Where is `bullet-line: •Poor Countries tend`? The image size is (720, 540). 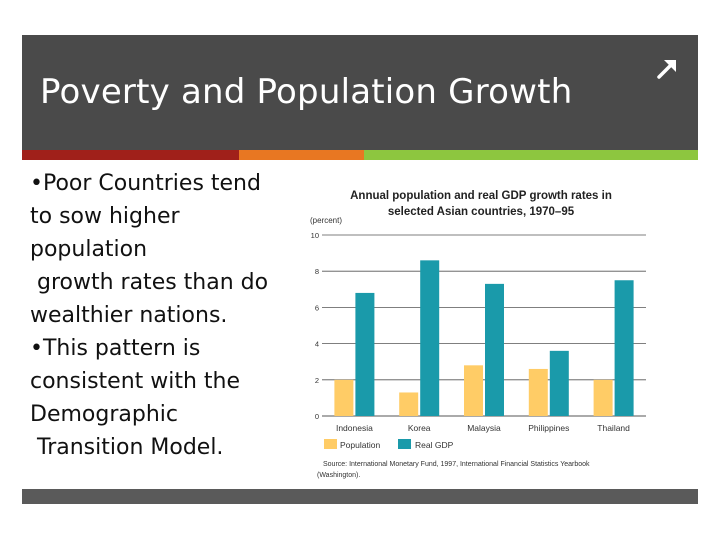 bullet-line: •Poor Countries tend is located at coordinates (145, 183).